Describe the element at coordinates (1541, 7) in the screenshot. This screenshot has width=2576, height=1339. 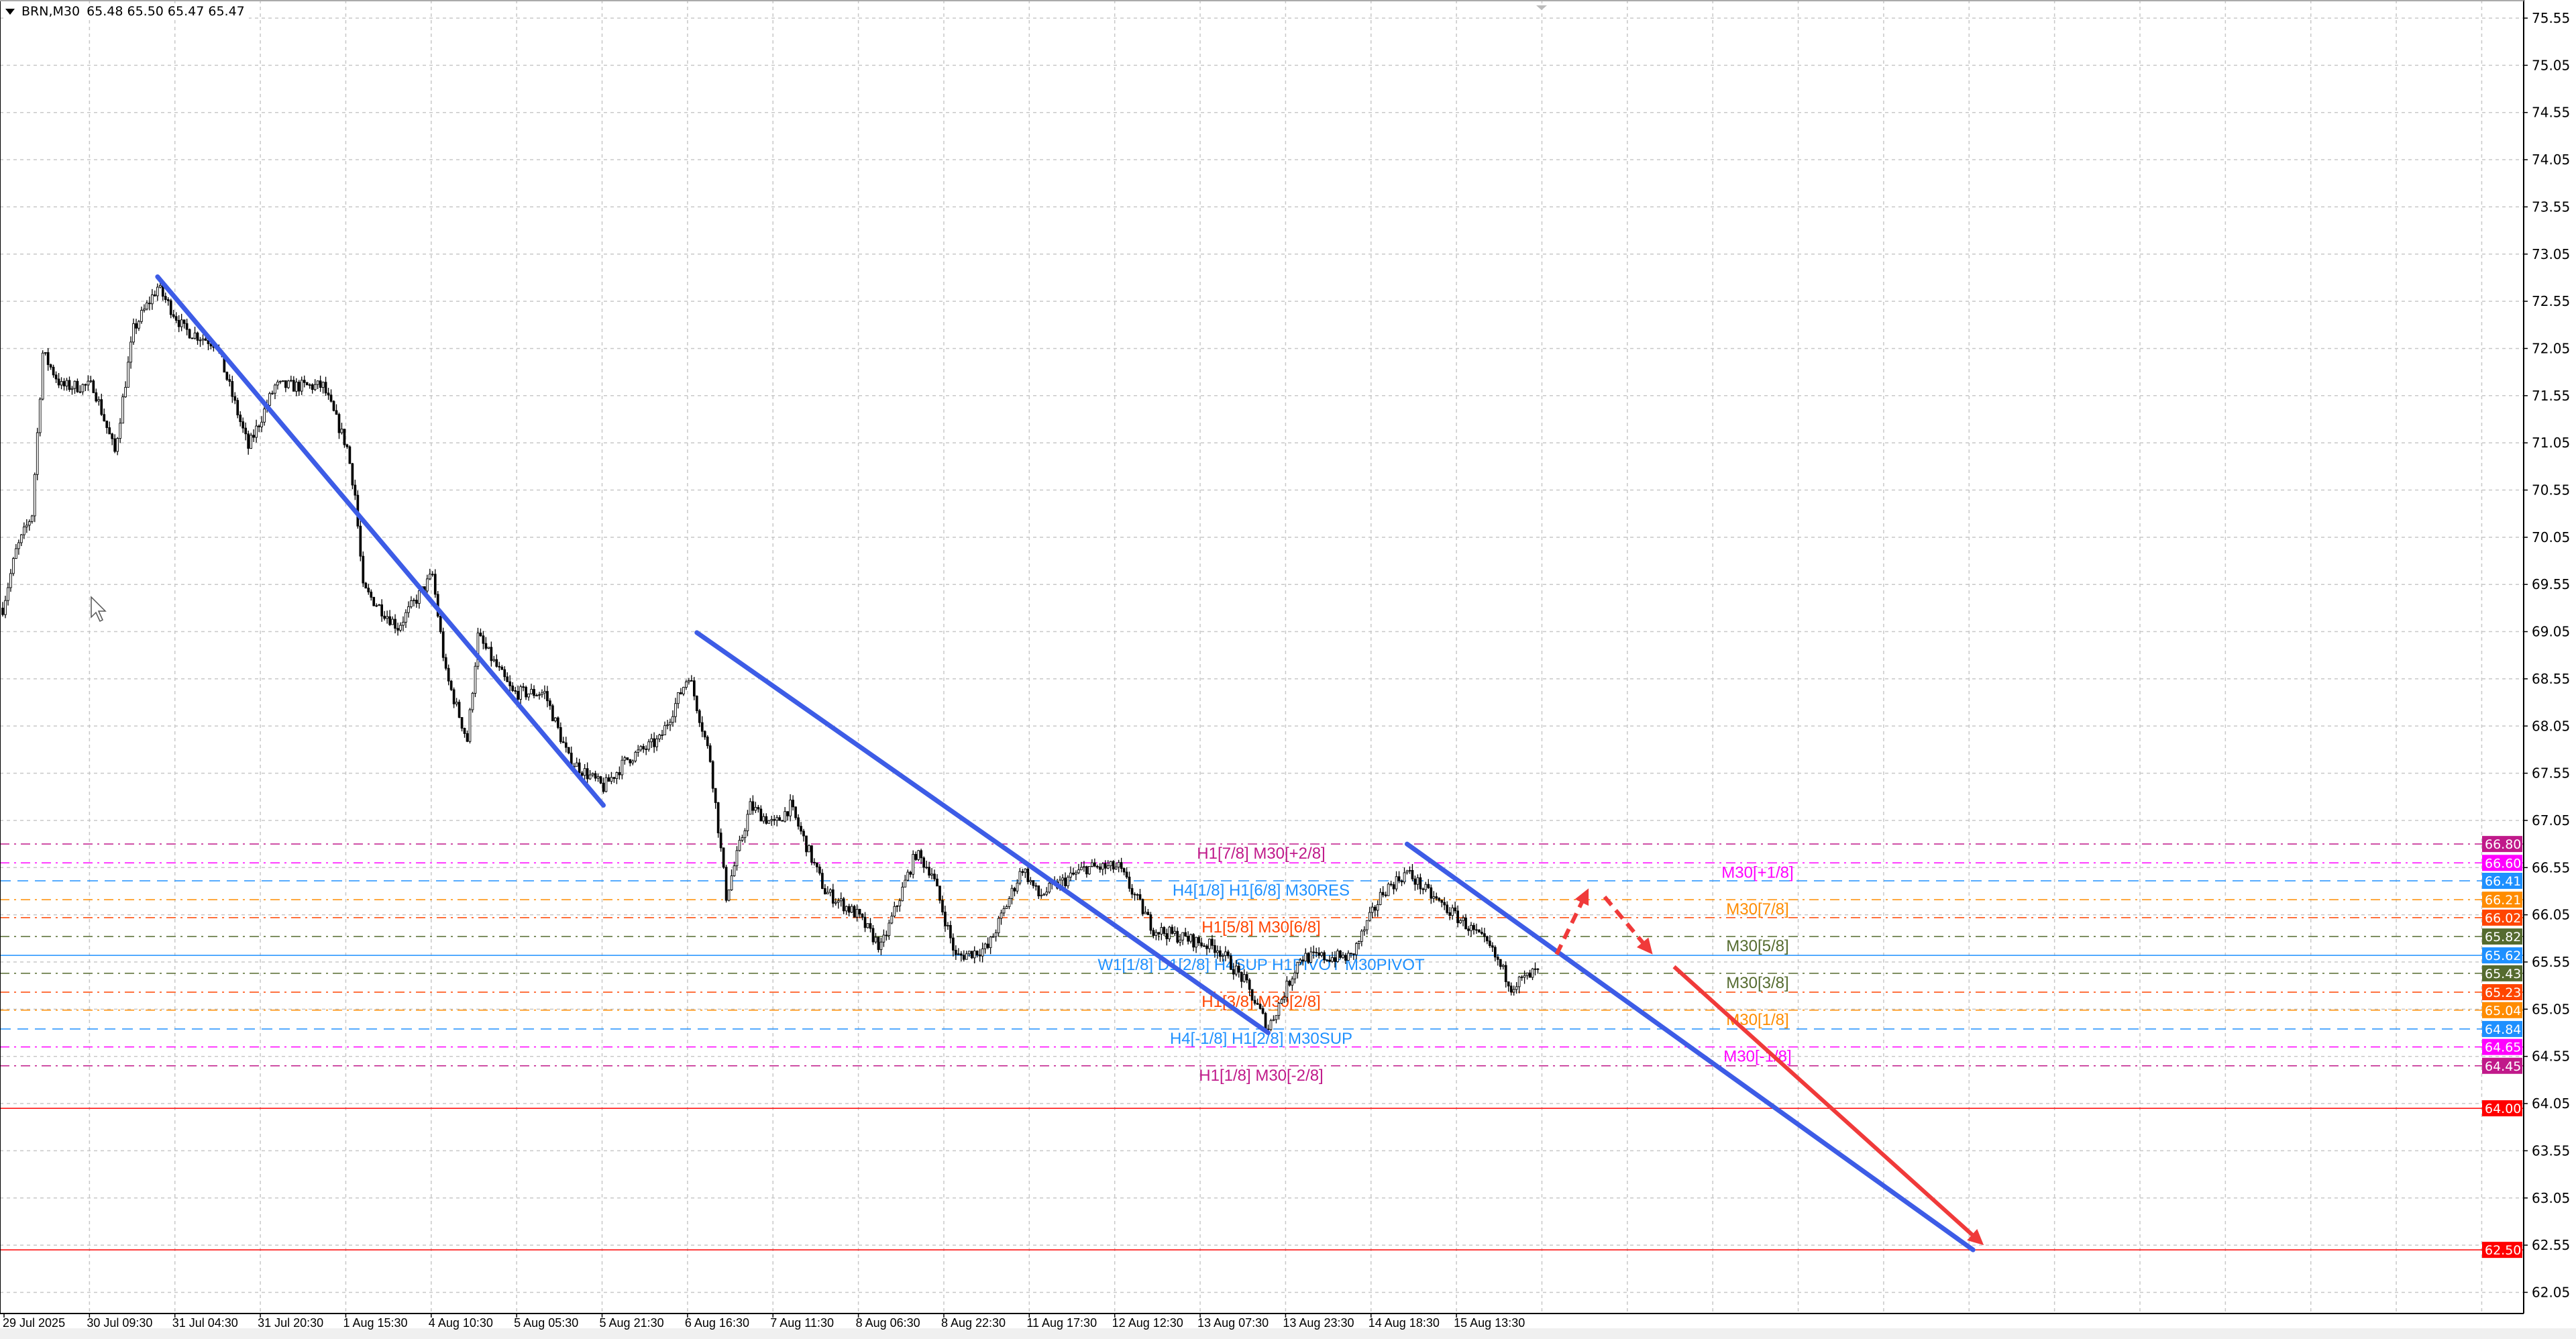
I see `shift-marker-icon` at that location.